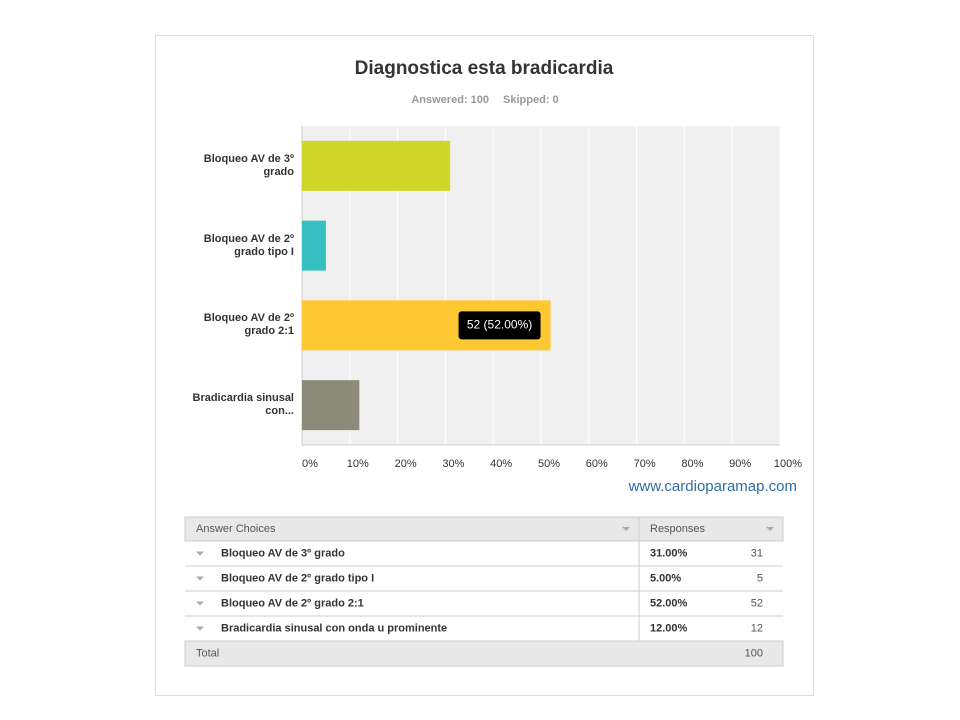  Describe the element at coordinates (549, 464) in the screenshot. I see `x-tick-label: 50%` at that location.